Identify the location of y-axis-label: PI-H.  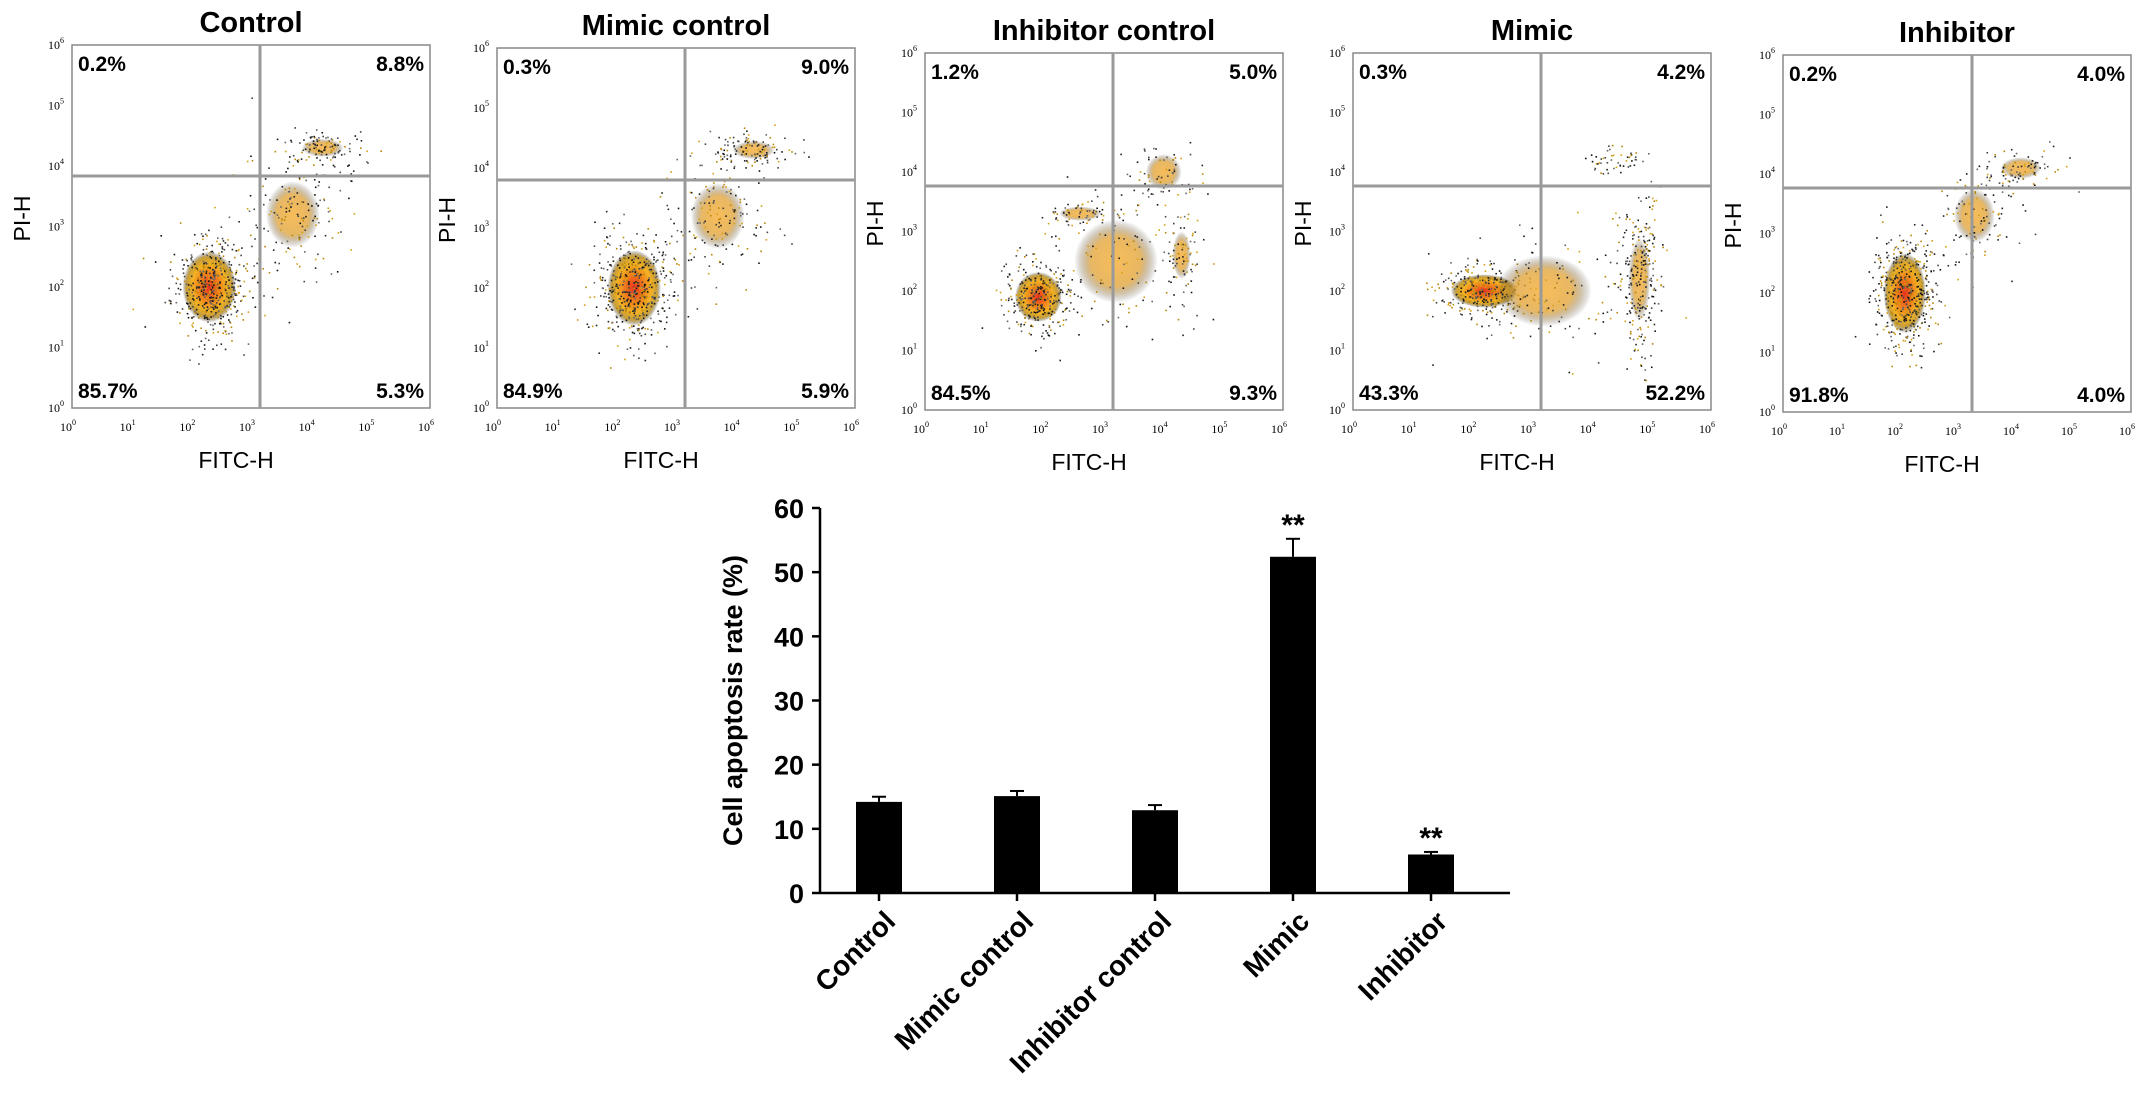
(875, 224).